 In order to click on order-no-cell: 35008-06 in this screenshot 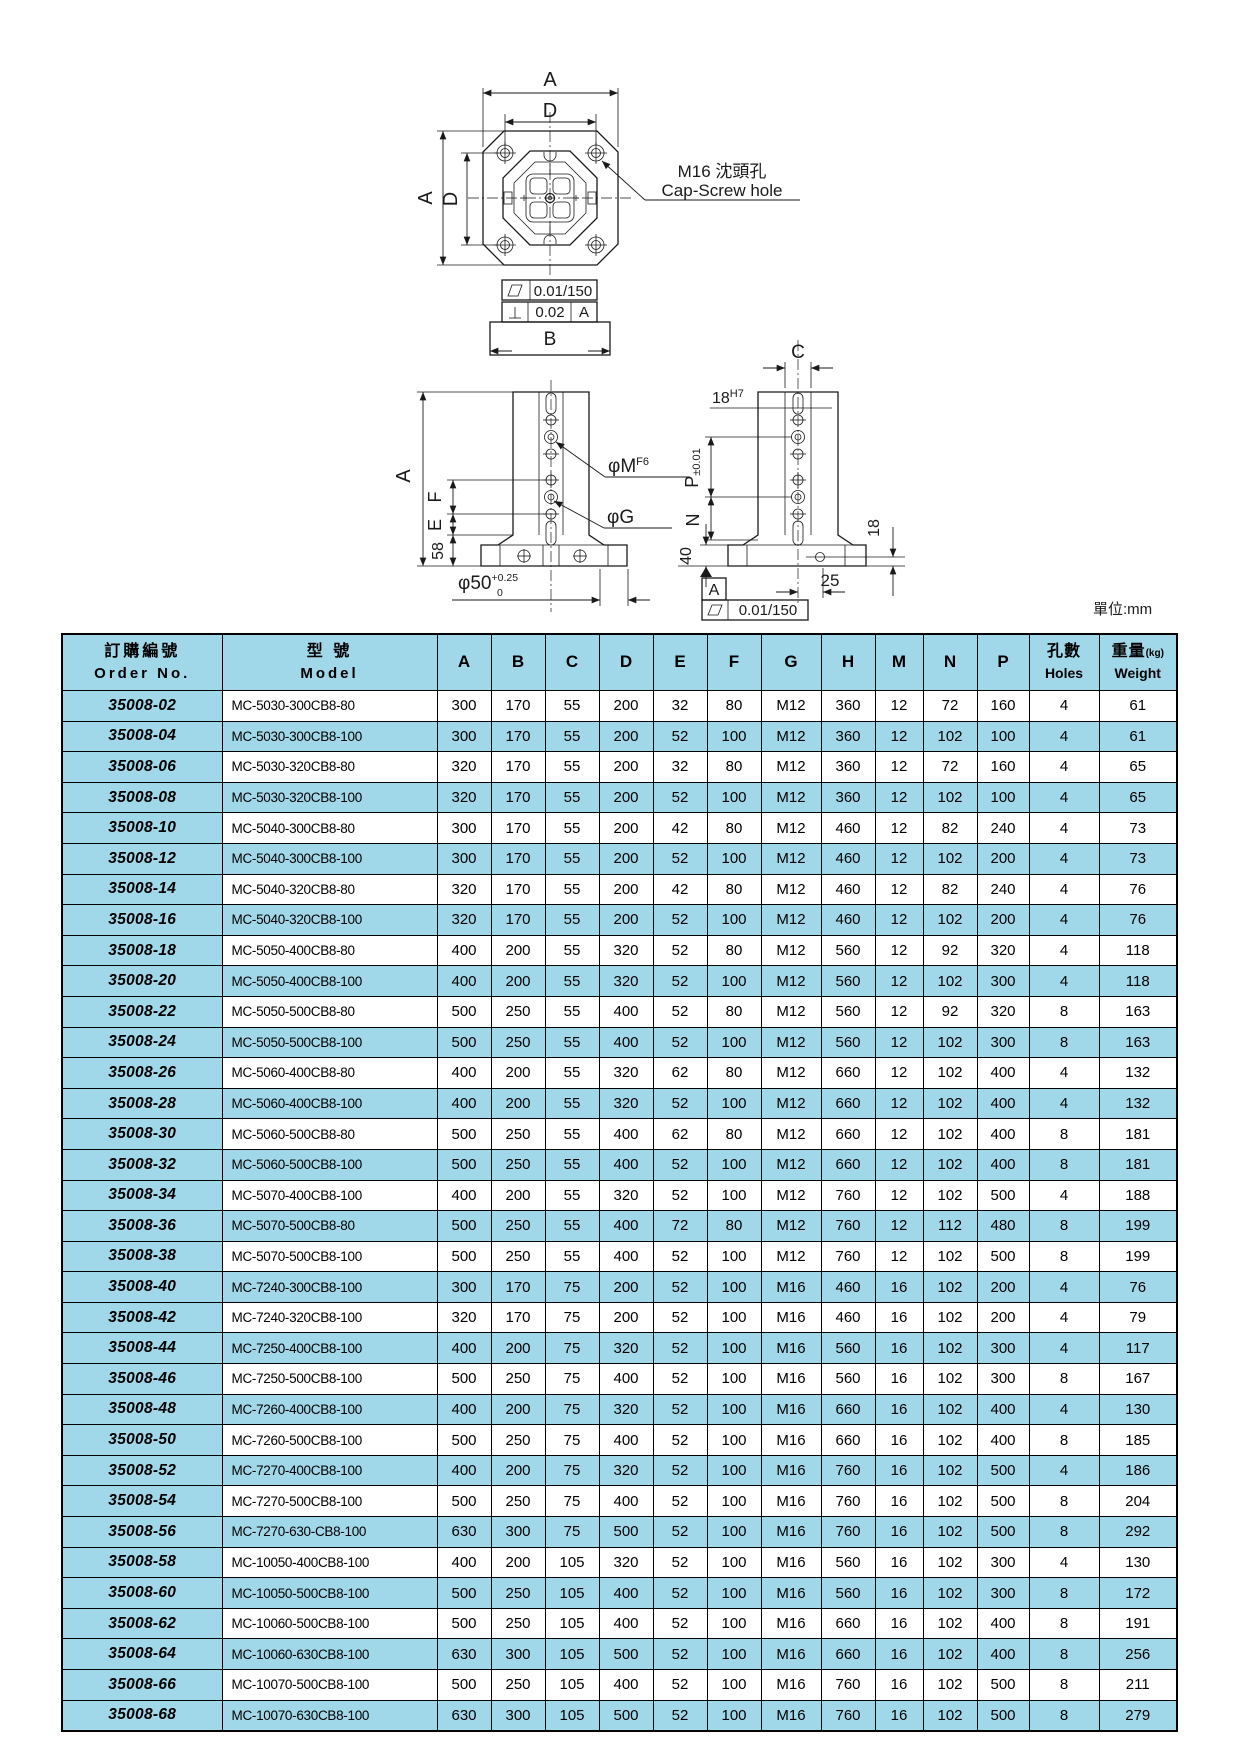, I will do `click(142, 767)`.